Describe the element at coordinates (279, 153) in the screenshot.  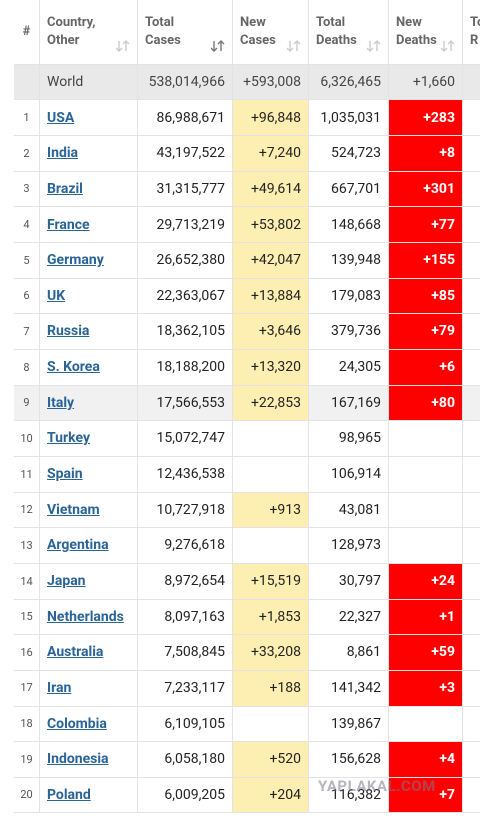
I see `cell-value: +7,240` at that location.